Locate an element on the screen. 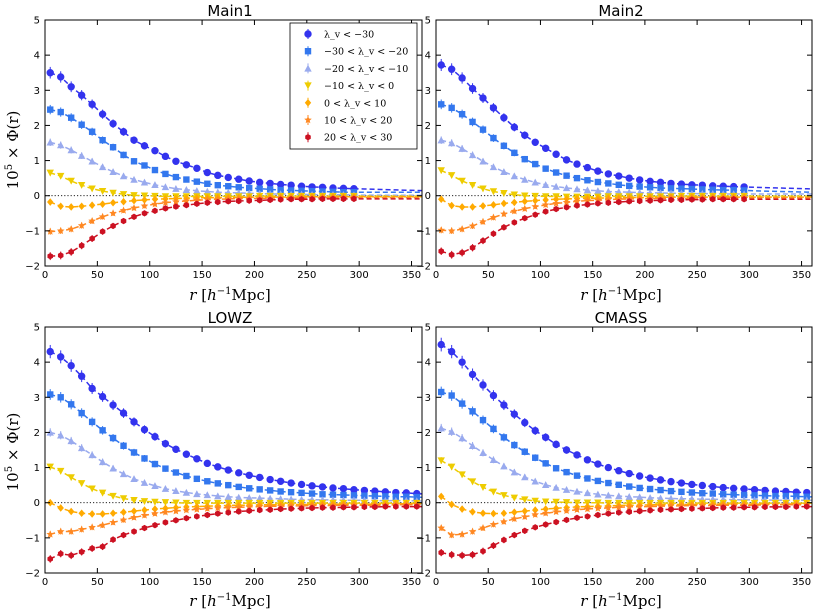  legend-label-2: −20 < λ_v < −10 is located at coordinates (366, 69).